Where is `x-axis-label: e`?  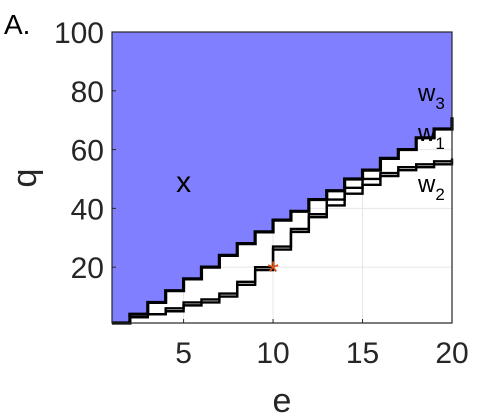 x-axis-label: e is located at coordinates (282, 401).